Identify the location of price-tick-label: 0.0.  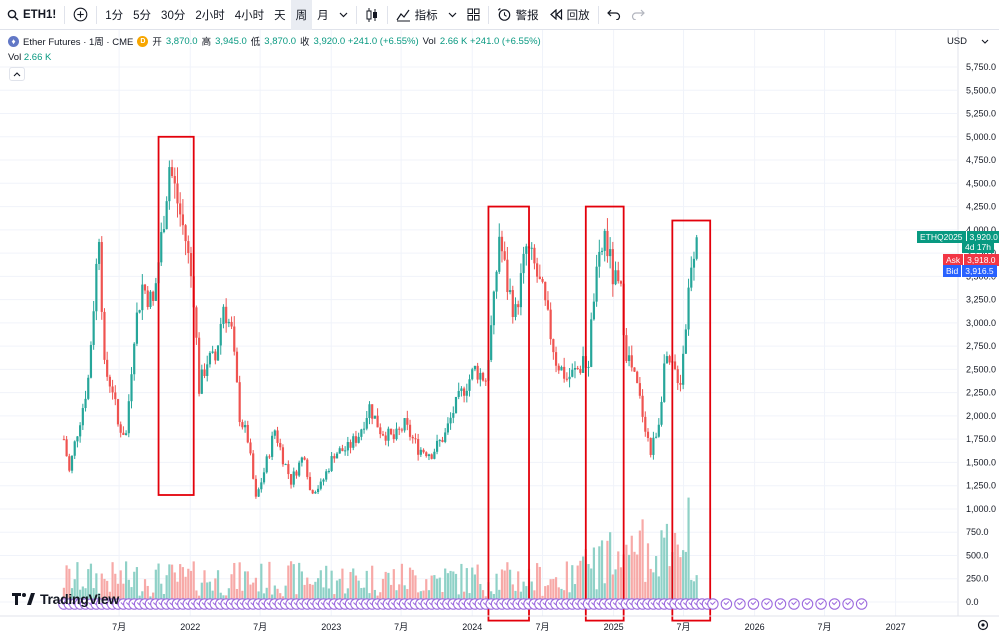
(972, 602).